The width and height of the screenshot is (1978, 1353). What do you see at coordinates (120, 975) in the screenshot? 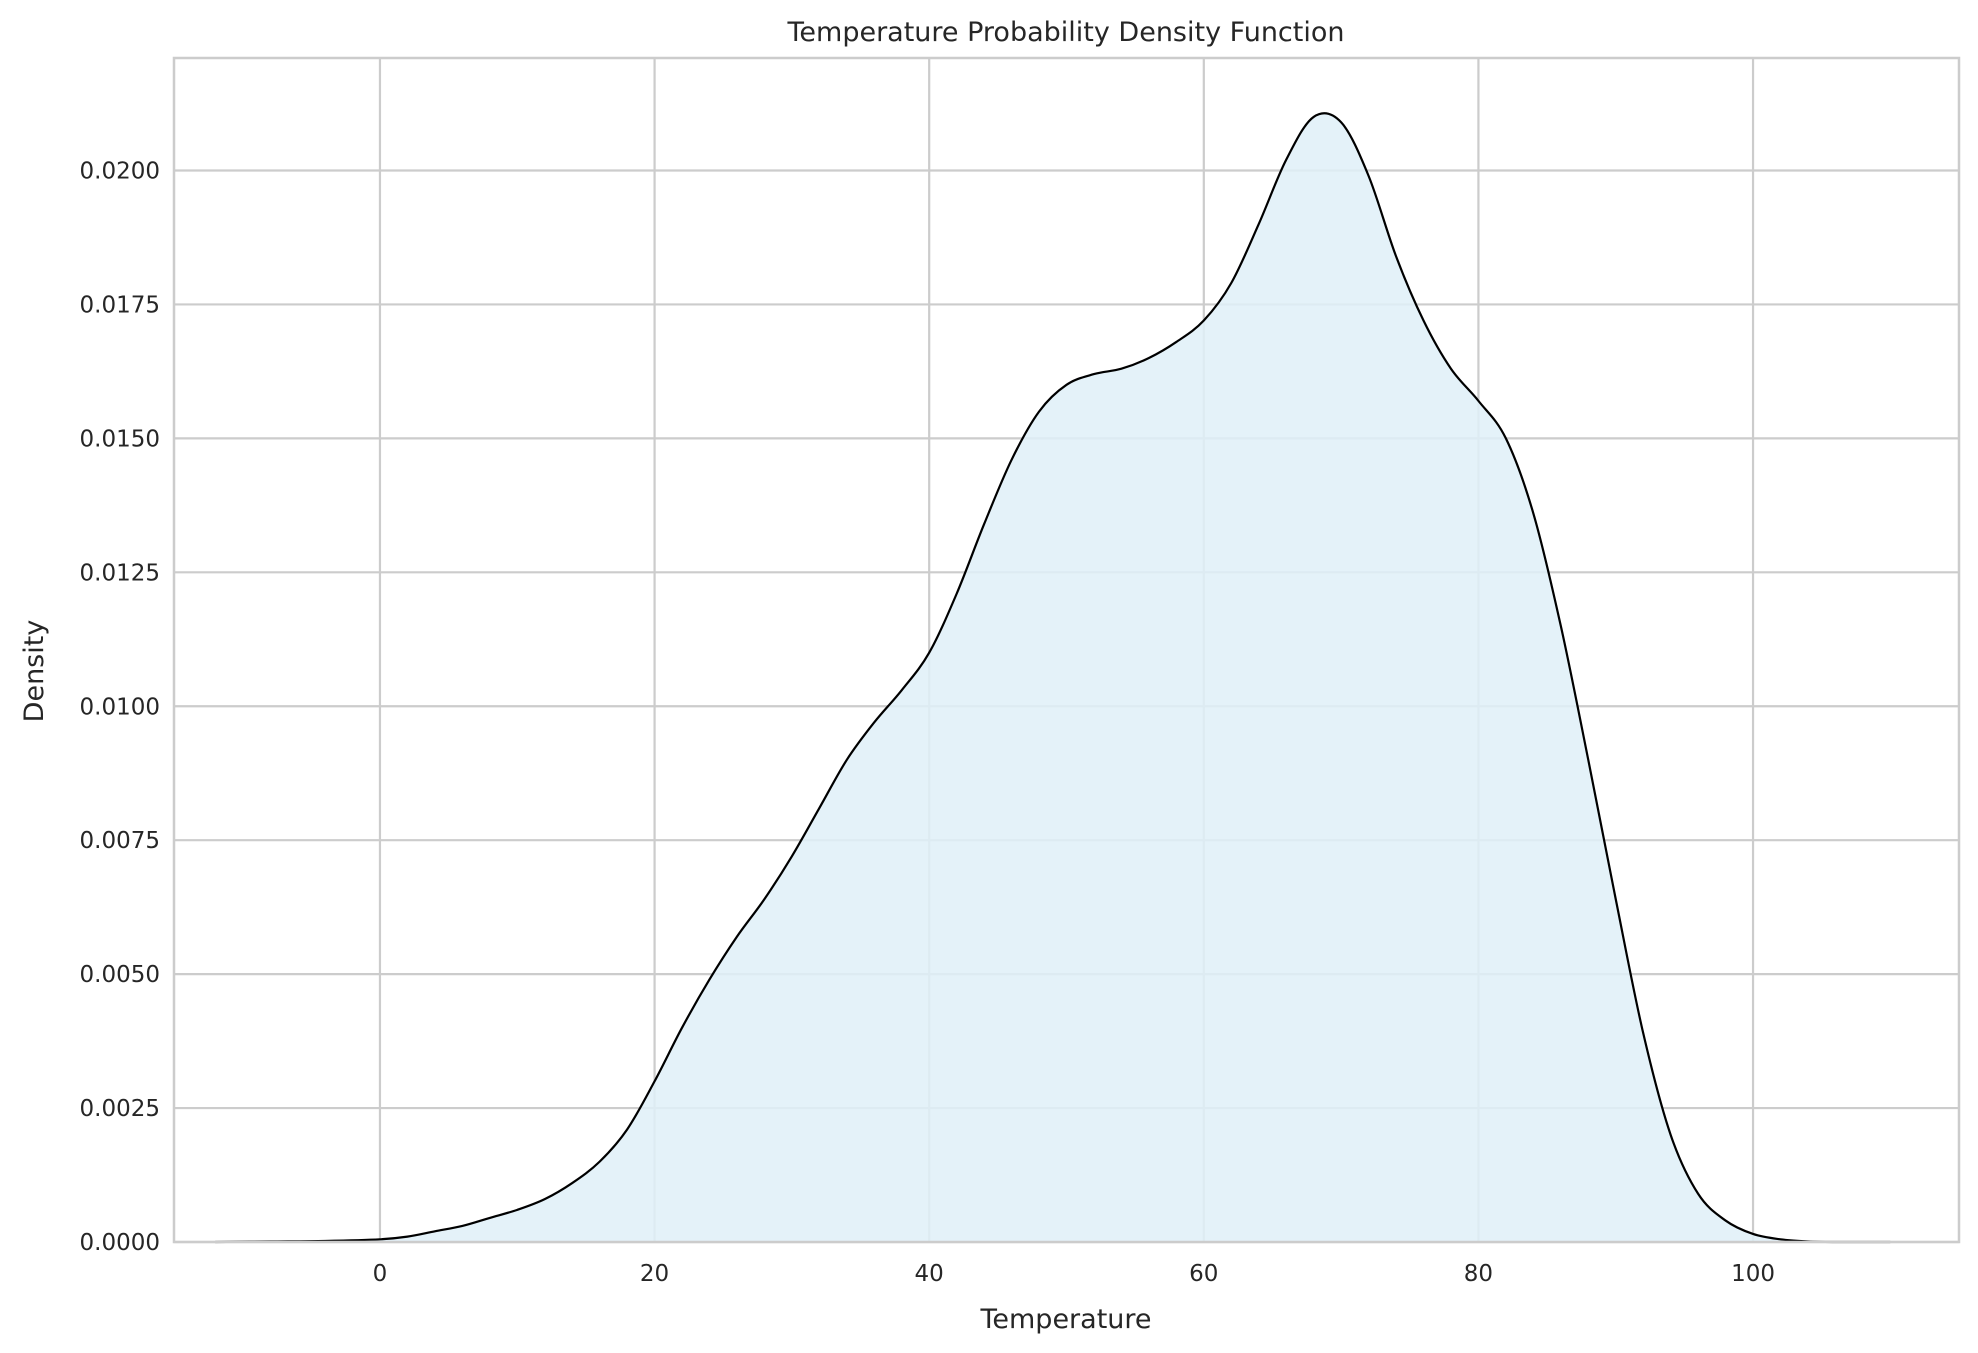
I see `y-tick-label: 0.0050` at bounding box center [120, 975].